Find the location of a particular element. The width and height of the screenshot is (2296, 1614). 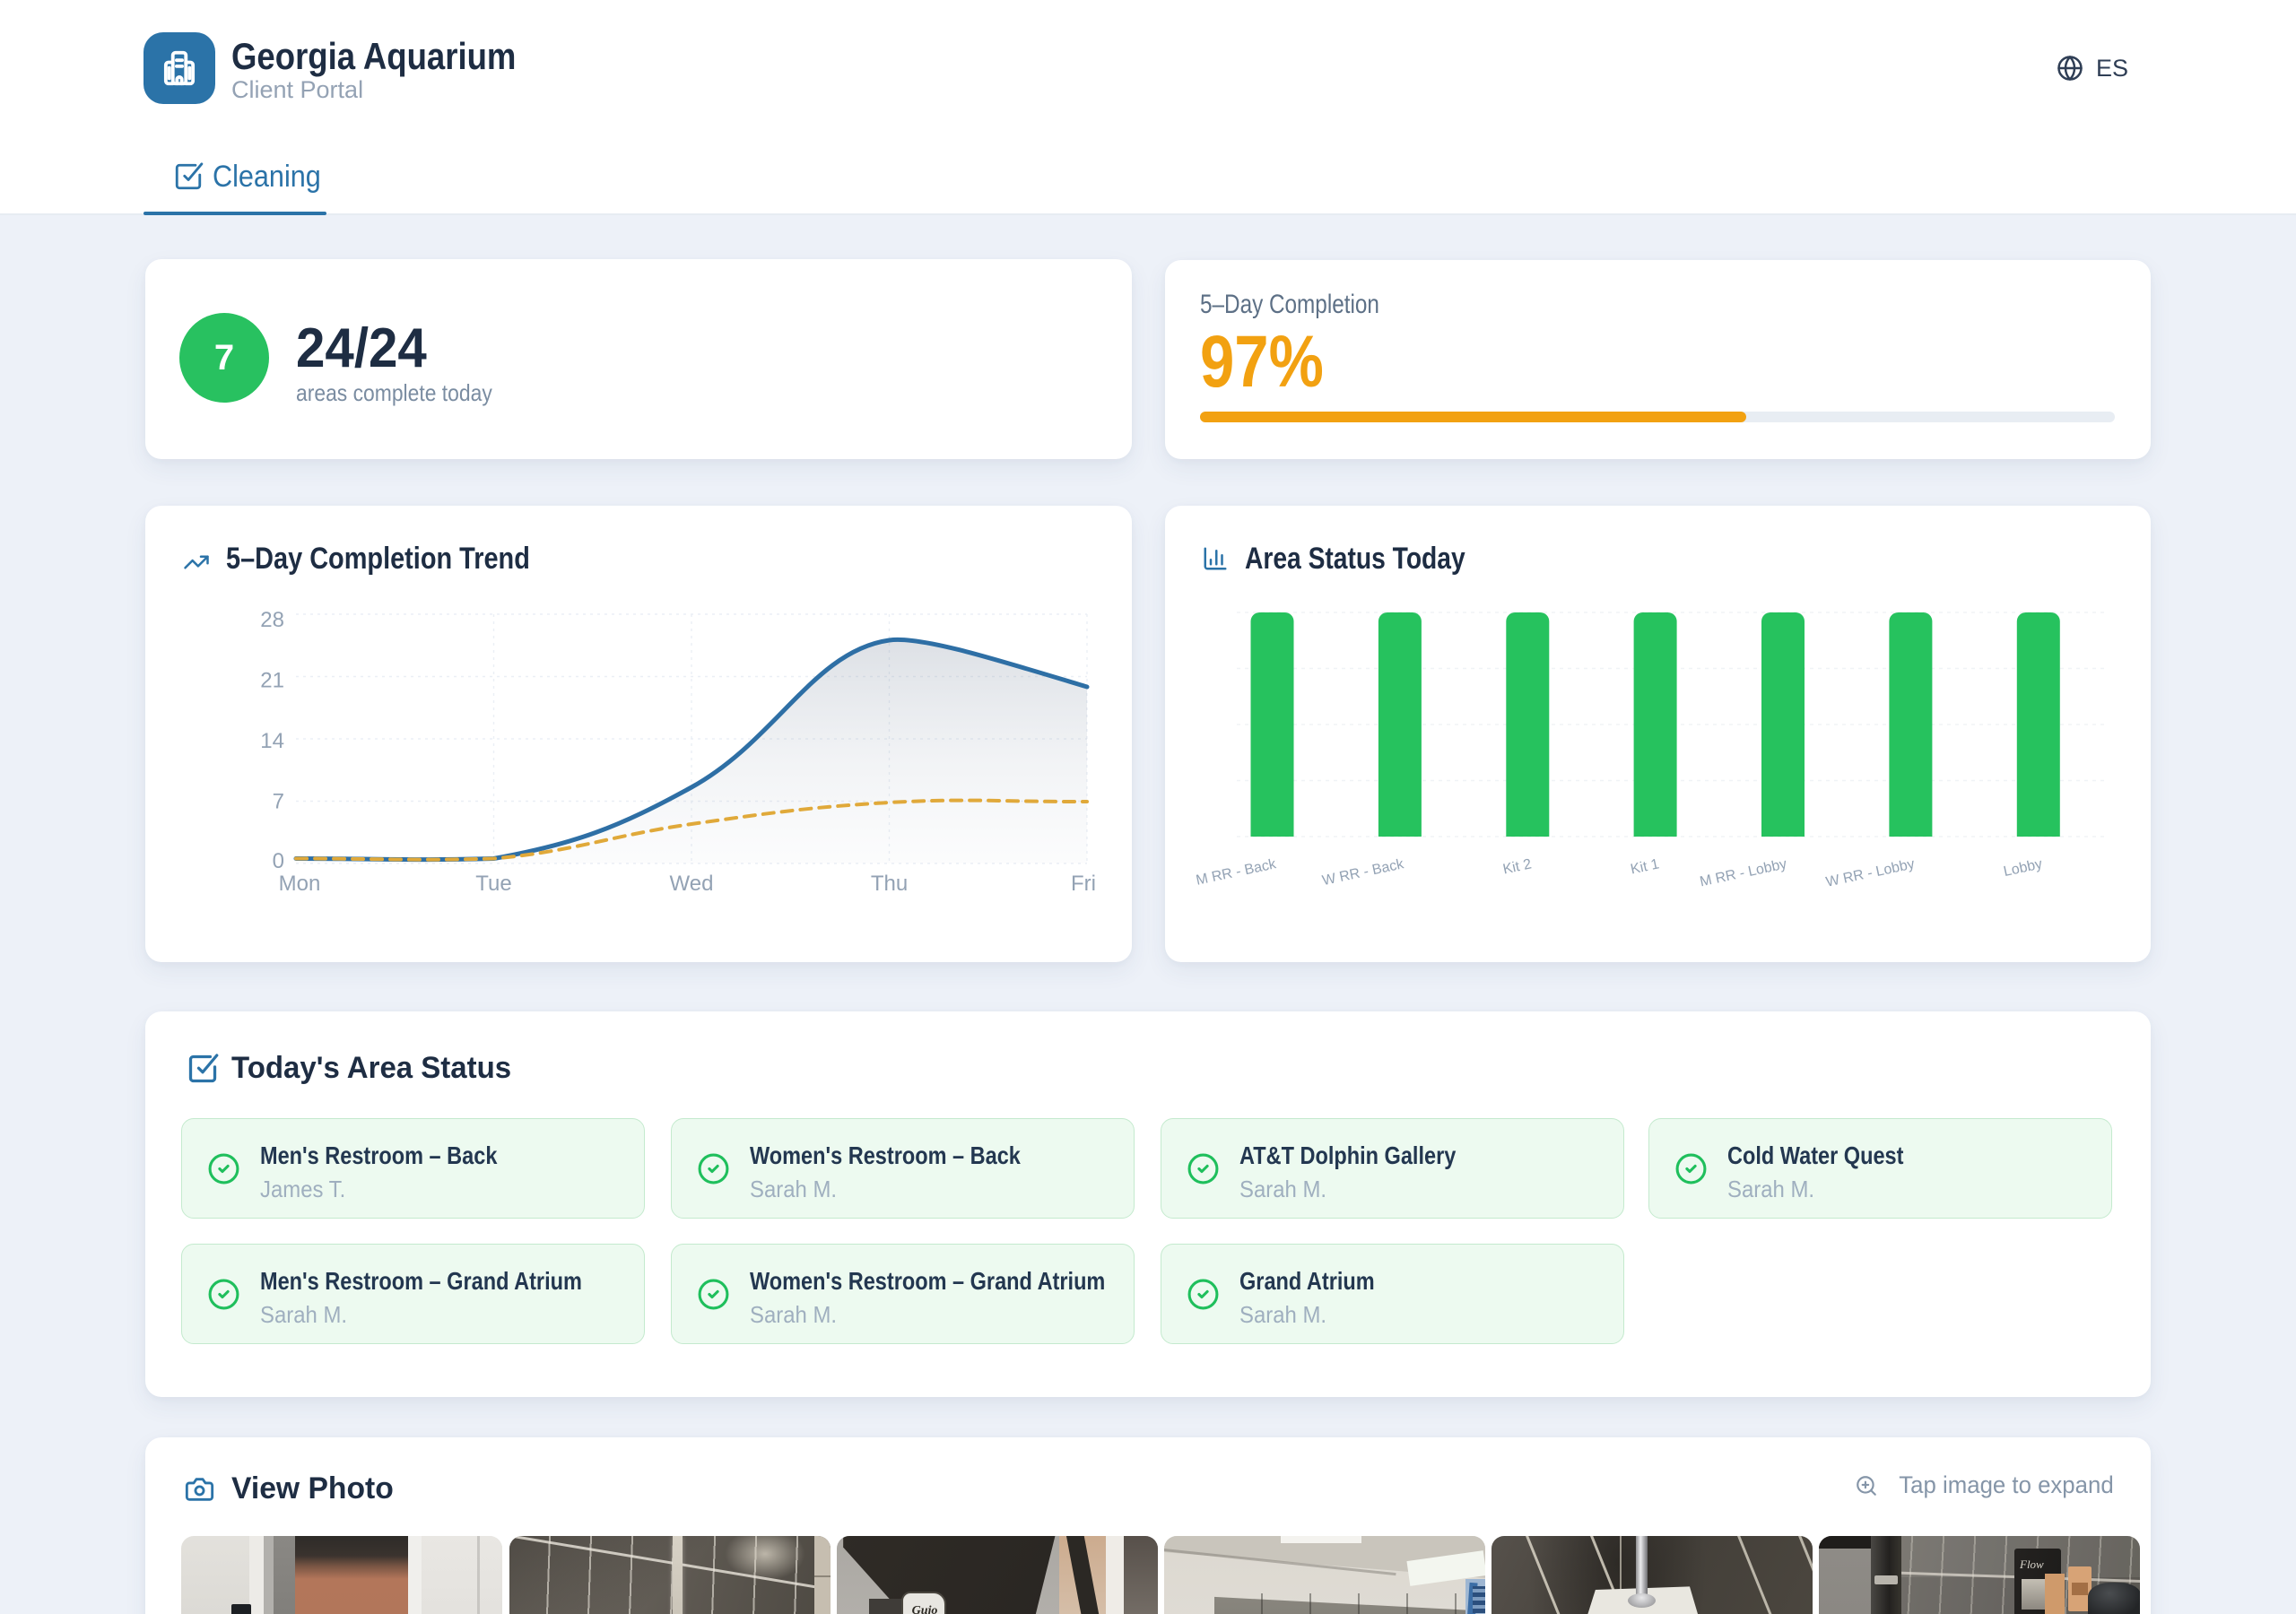

svg-text: 7 is located at coordinates (278, 802).